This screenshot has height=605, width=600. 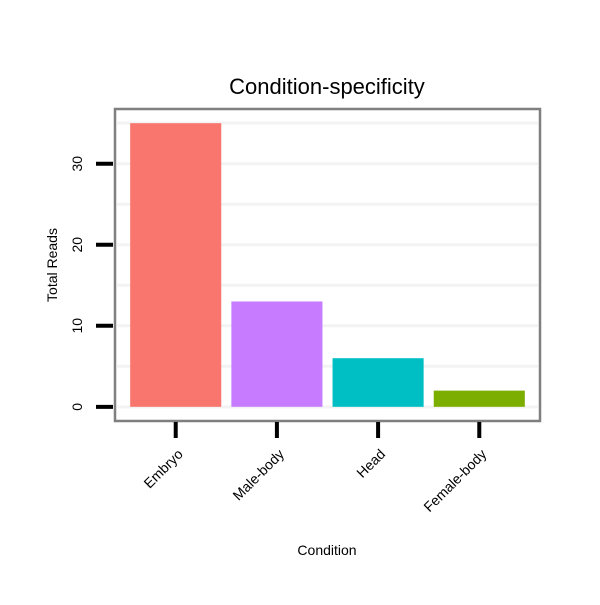 What do you see at coordinates (277, 354) in the screenshot?
I see `bar-male-body` at bounding box center [277, 354].